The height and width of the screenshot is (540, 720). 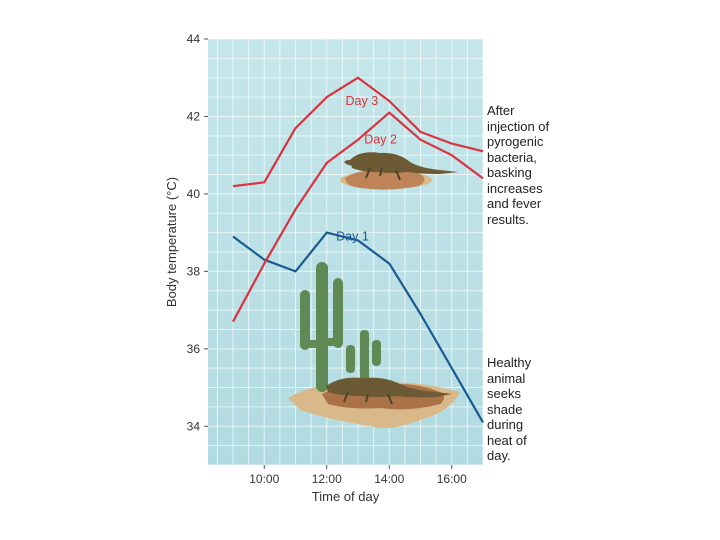 What do you see at coordinates (380, 140) in the screenshot?
I see `series-label: Day 2` at bounding box center [380, 140].